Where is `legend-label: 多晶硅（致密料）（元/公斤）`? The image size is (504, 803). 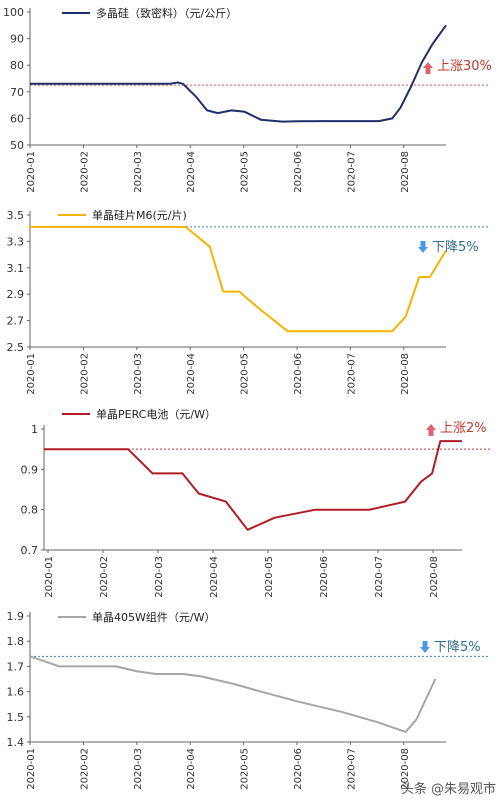
legend-label: 多晶硅（致密料）（元/公斤） is located at coordinates (166, 13).